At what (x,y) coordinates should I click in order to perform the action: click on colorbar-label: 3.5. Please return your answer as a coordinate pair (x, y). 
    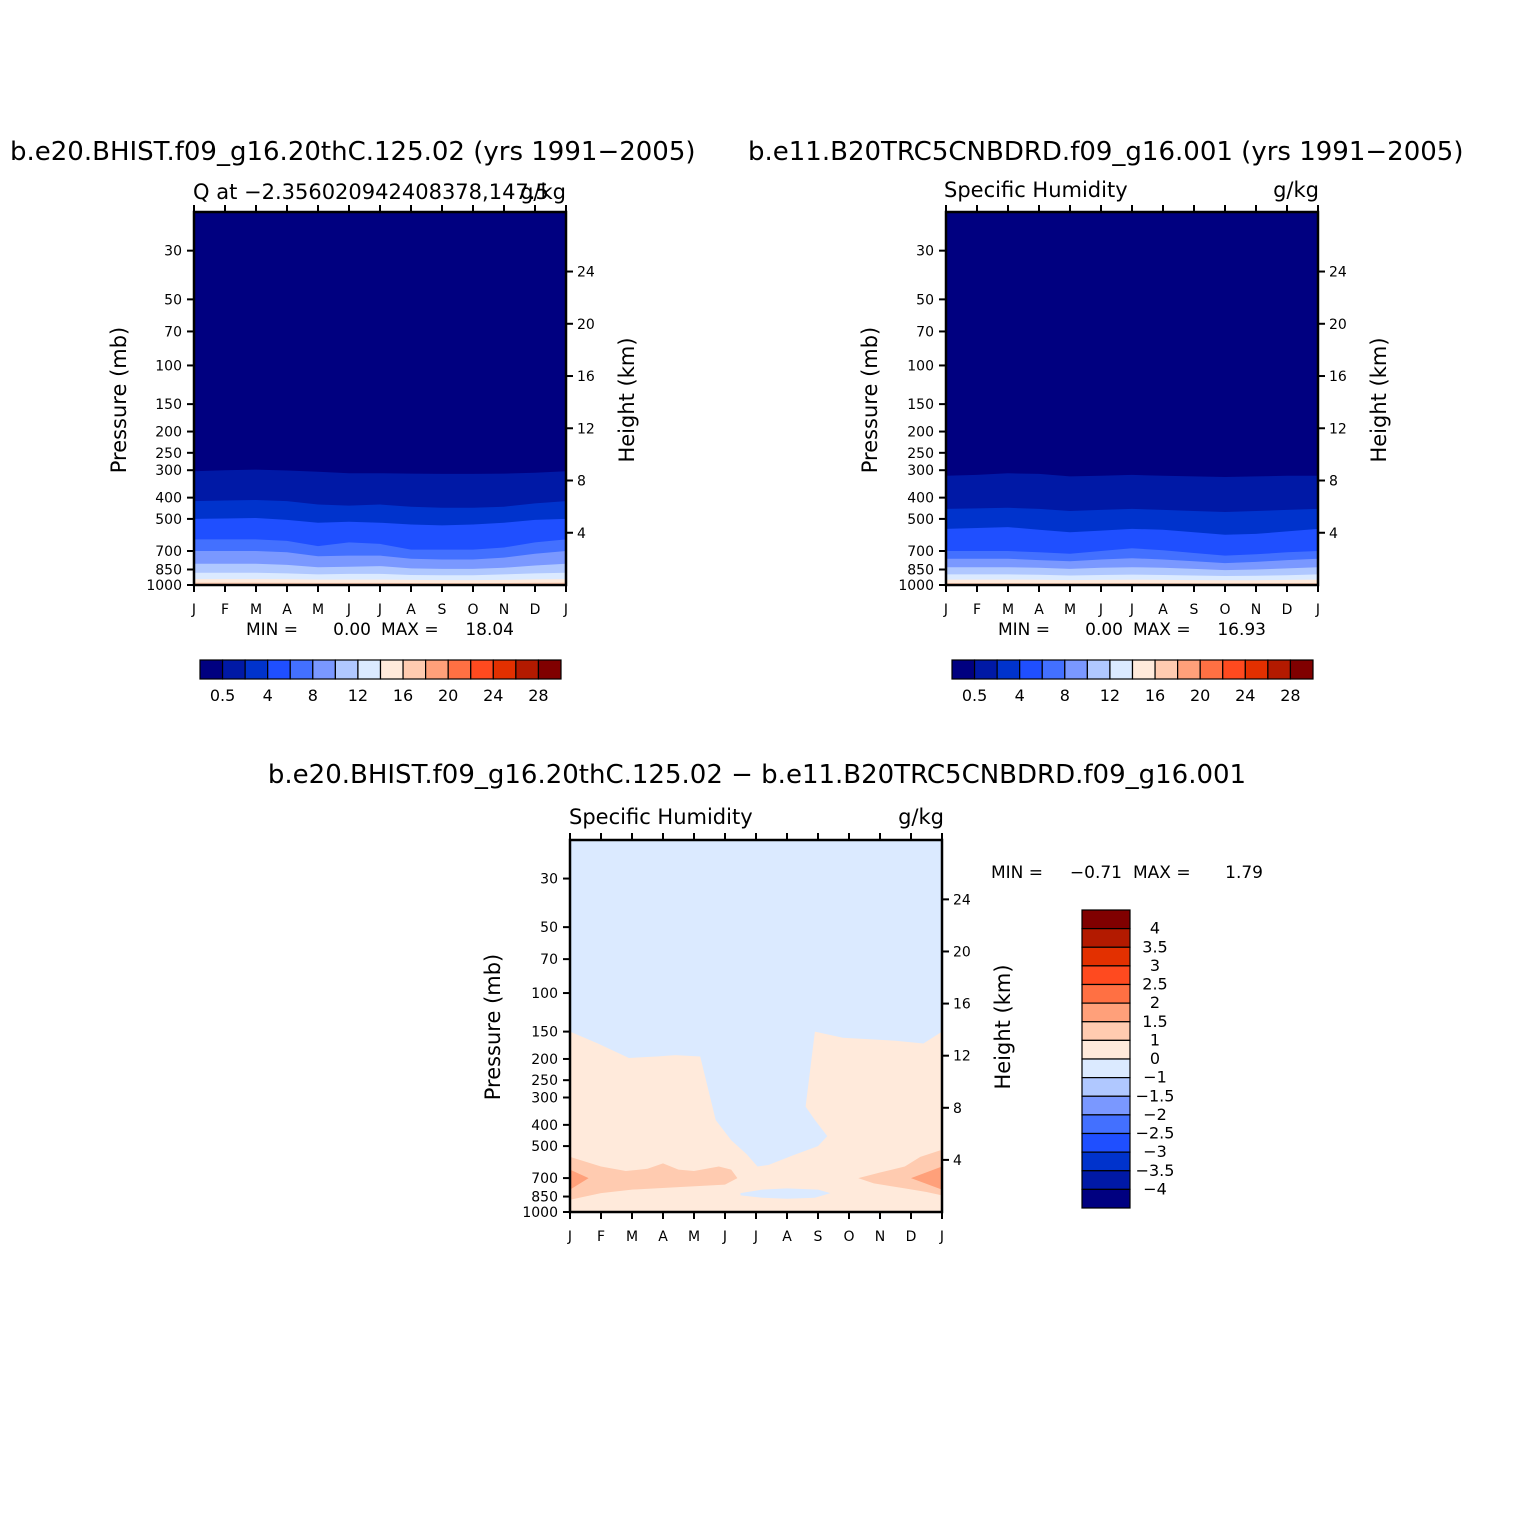
    Looking at the image, I should click on (1154, 946).